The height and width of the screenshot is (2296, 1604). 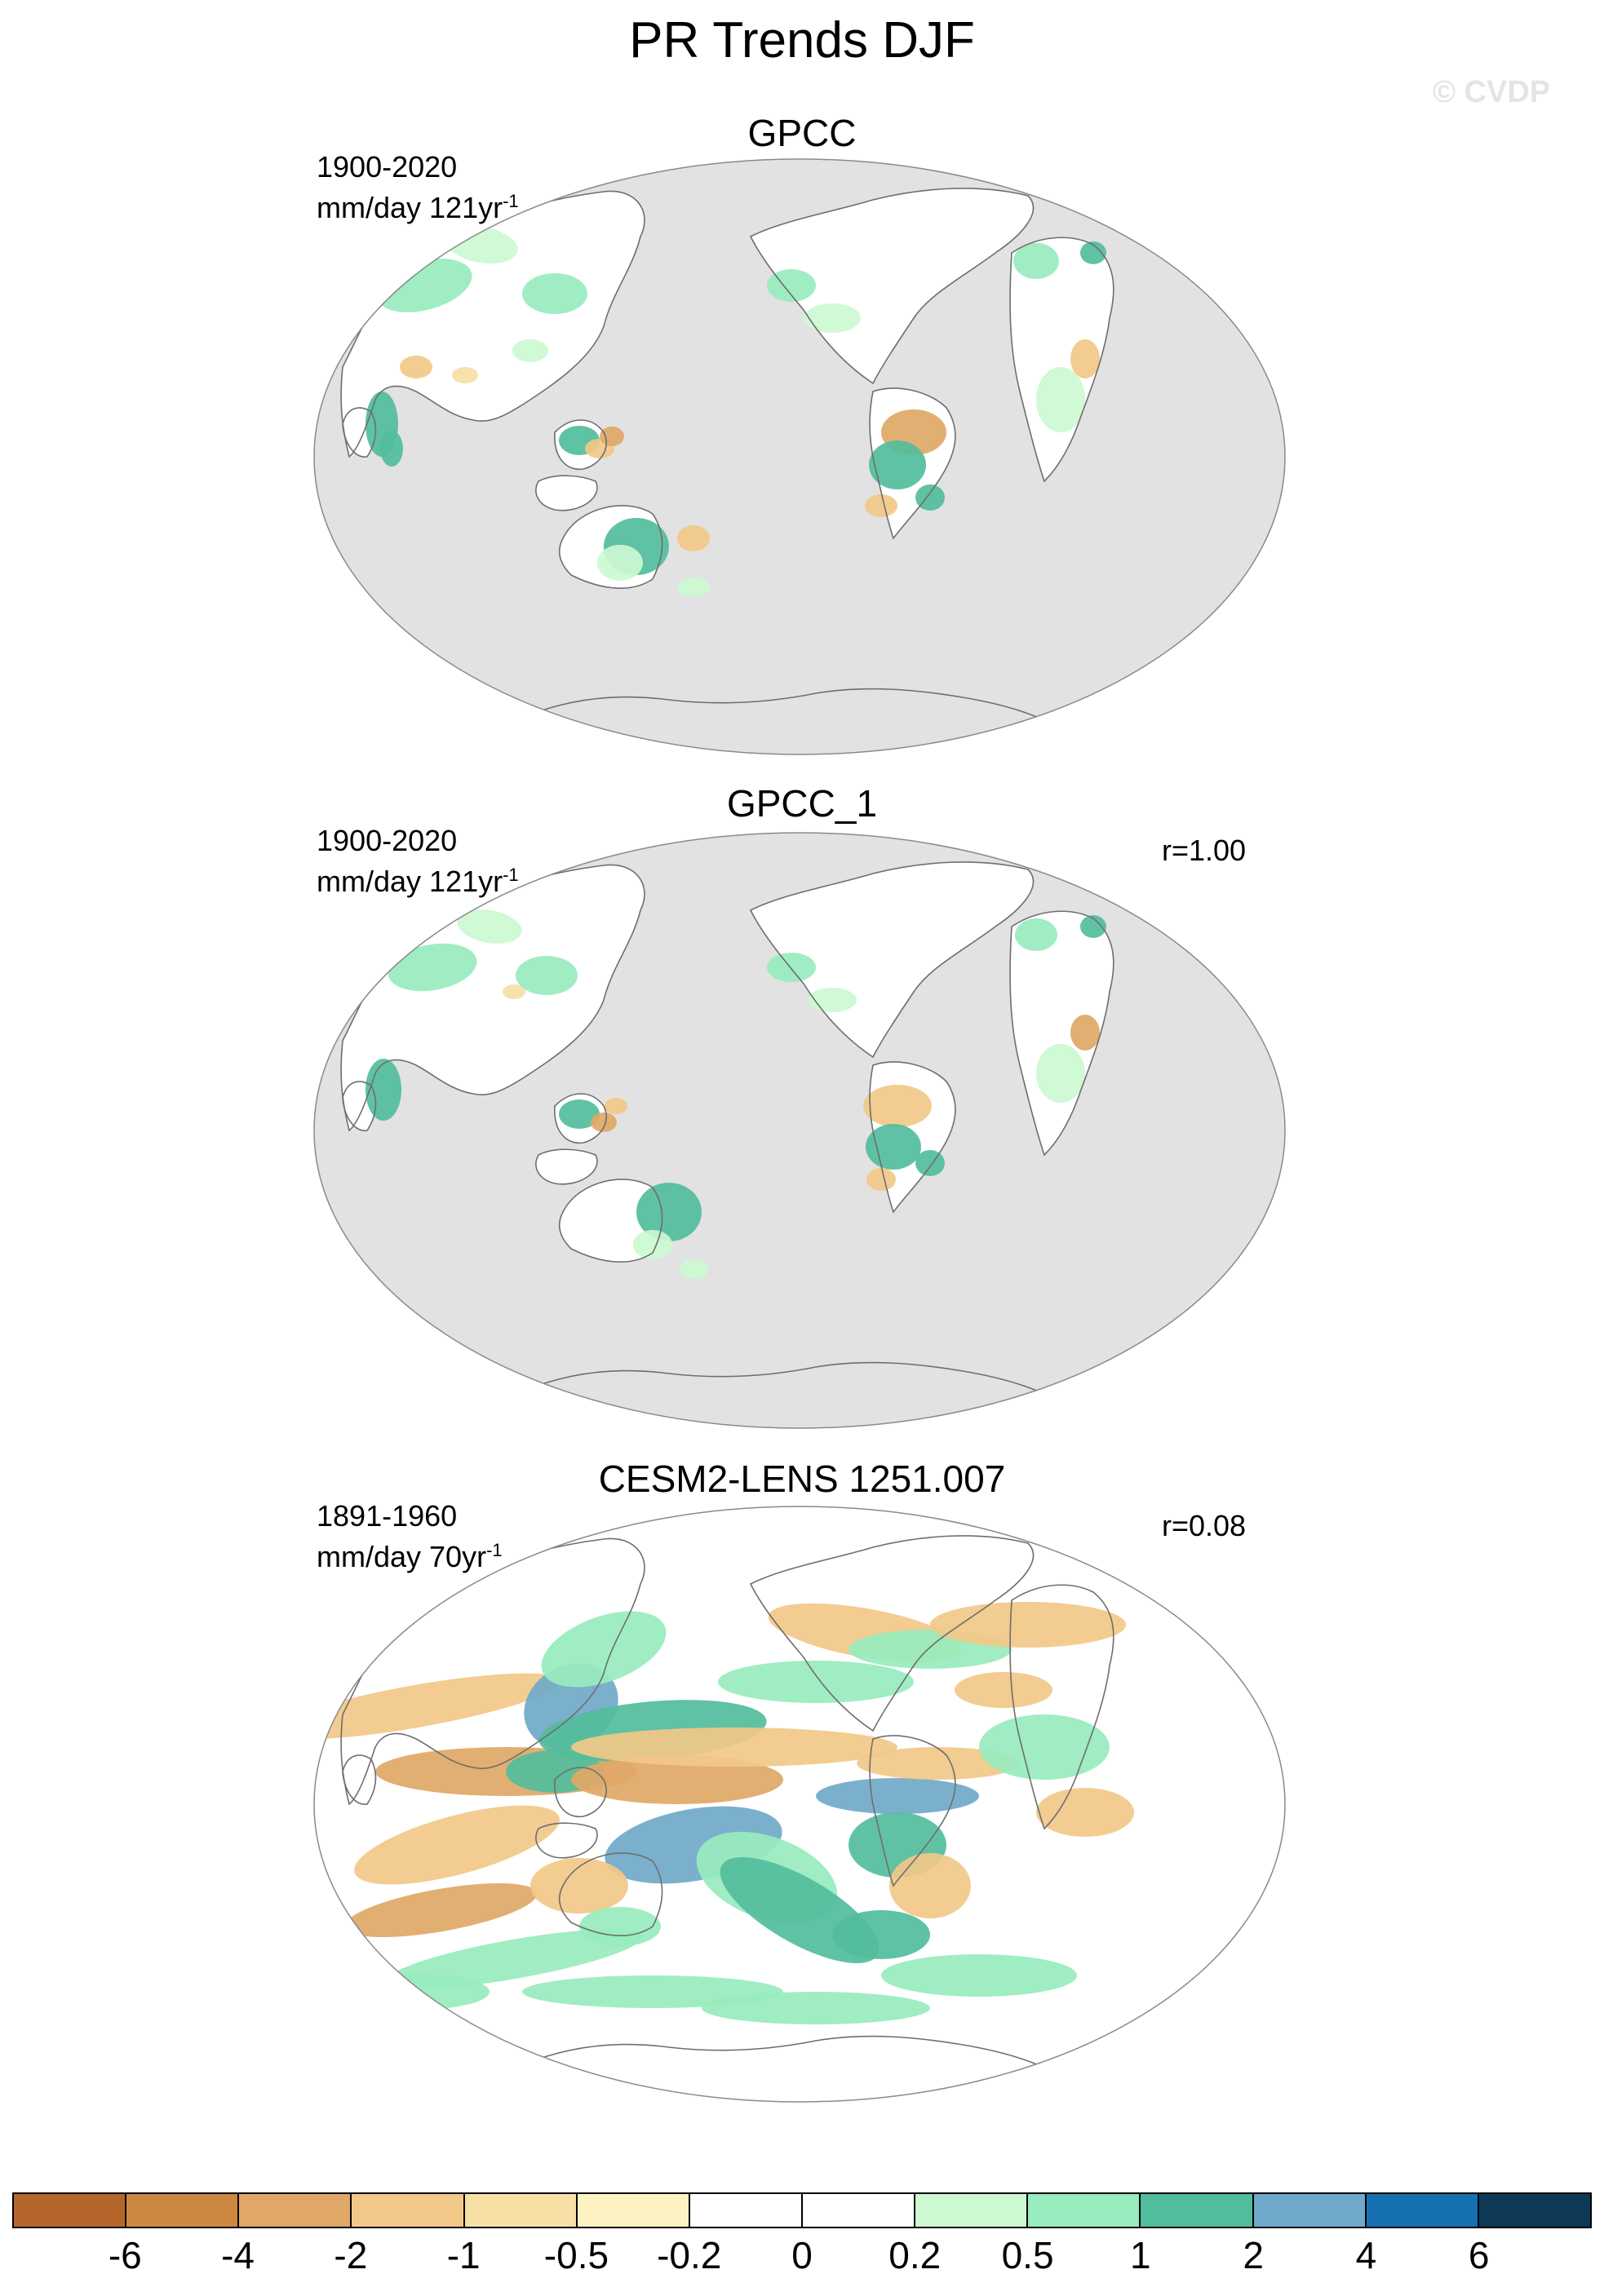 What do you see at coordinates (1027, 2255) in the screenshot?
I see `colorbar-tick-label: 0.5` at bounding box center [1027, 2255].